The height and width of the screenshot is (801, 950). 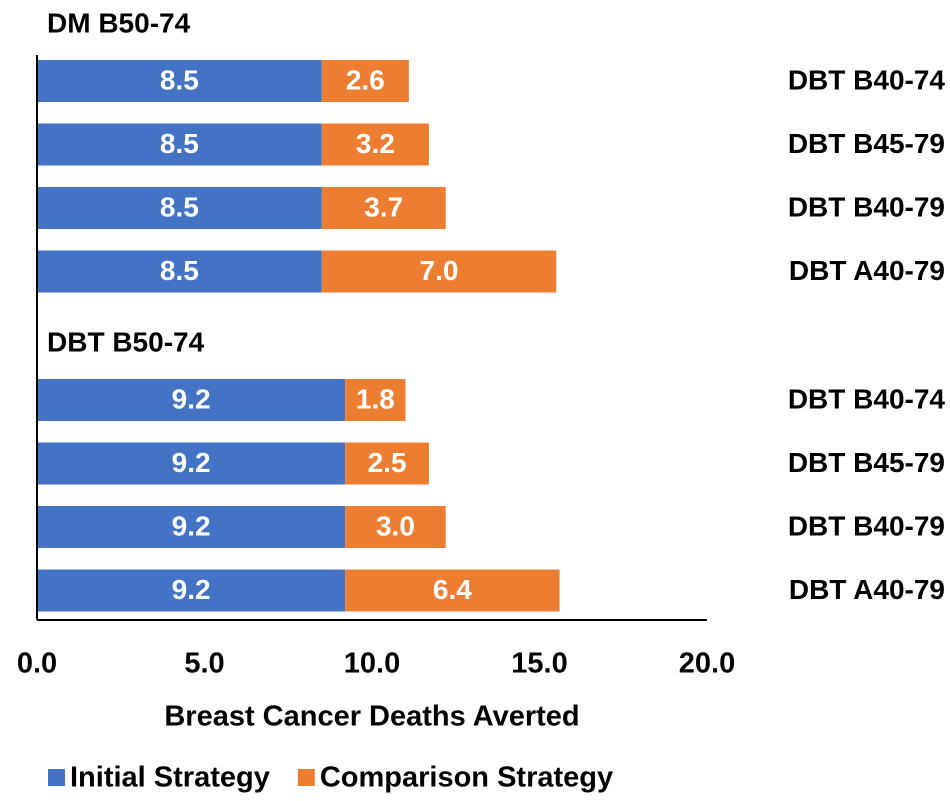 I want to click on data-label: 2.6, so click(x=365, y=79).